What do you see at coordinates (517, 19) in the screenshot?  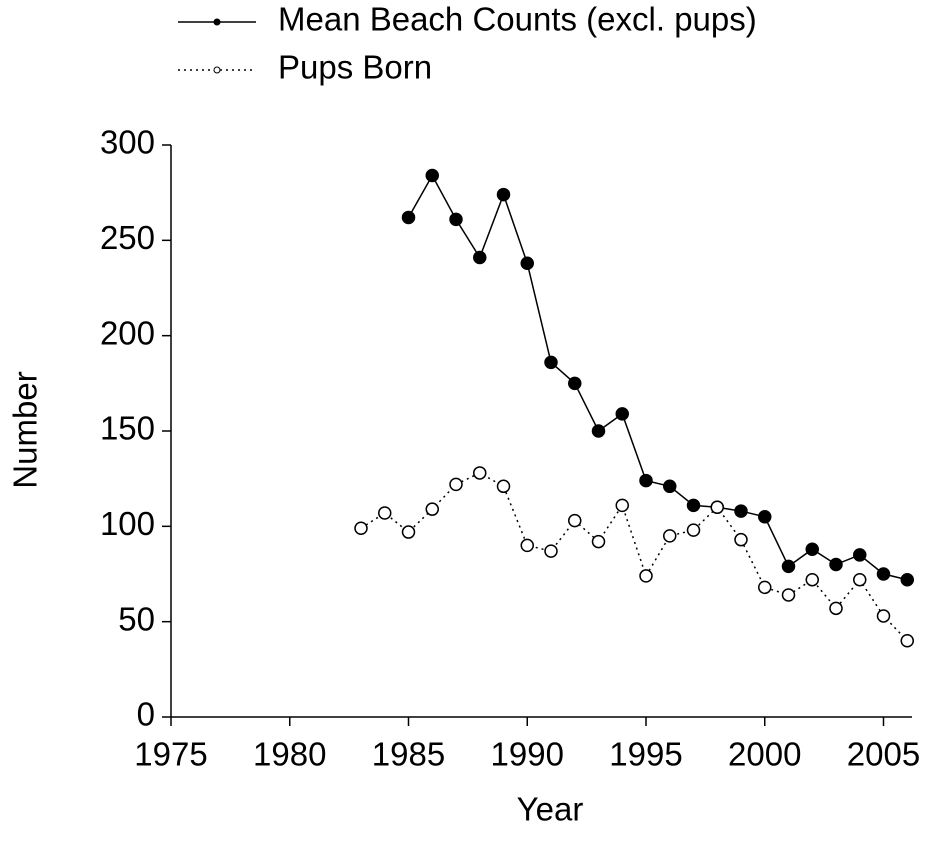 I see `legend-label: Mean Beach Counts (excl. pups)` at bounding box center [517, 19].